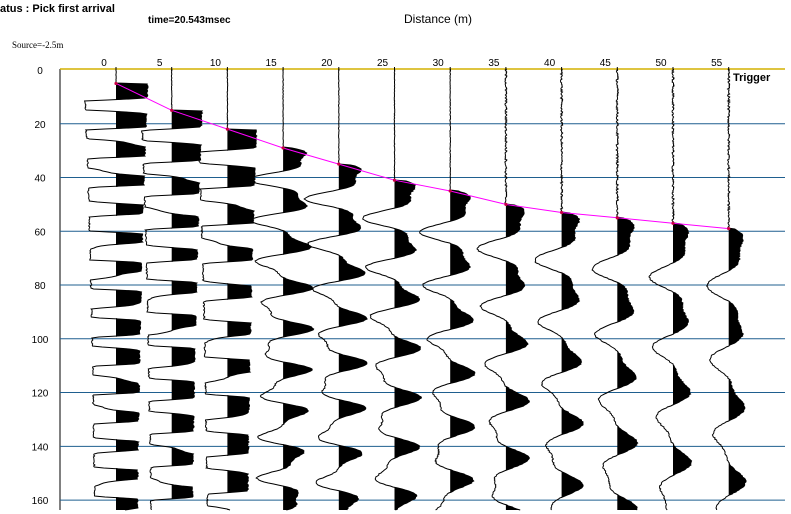 The height and width of the screenshot is (514, 791). What do you see at coordinates (717, 63) in the screenshot?
I see `x-tick-label: 55` at bounding box center [717, 63].